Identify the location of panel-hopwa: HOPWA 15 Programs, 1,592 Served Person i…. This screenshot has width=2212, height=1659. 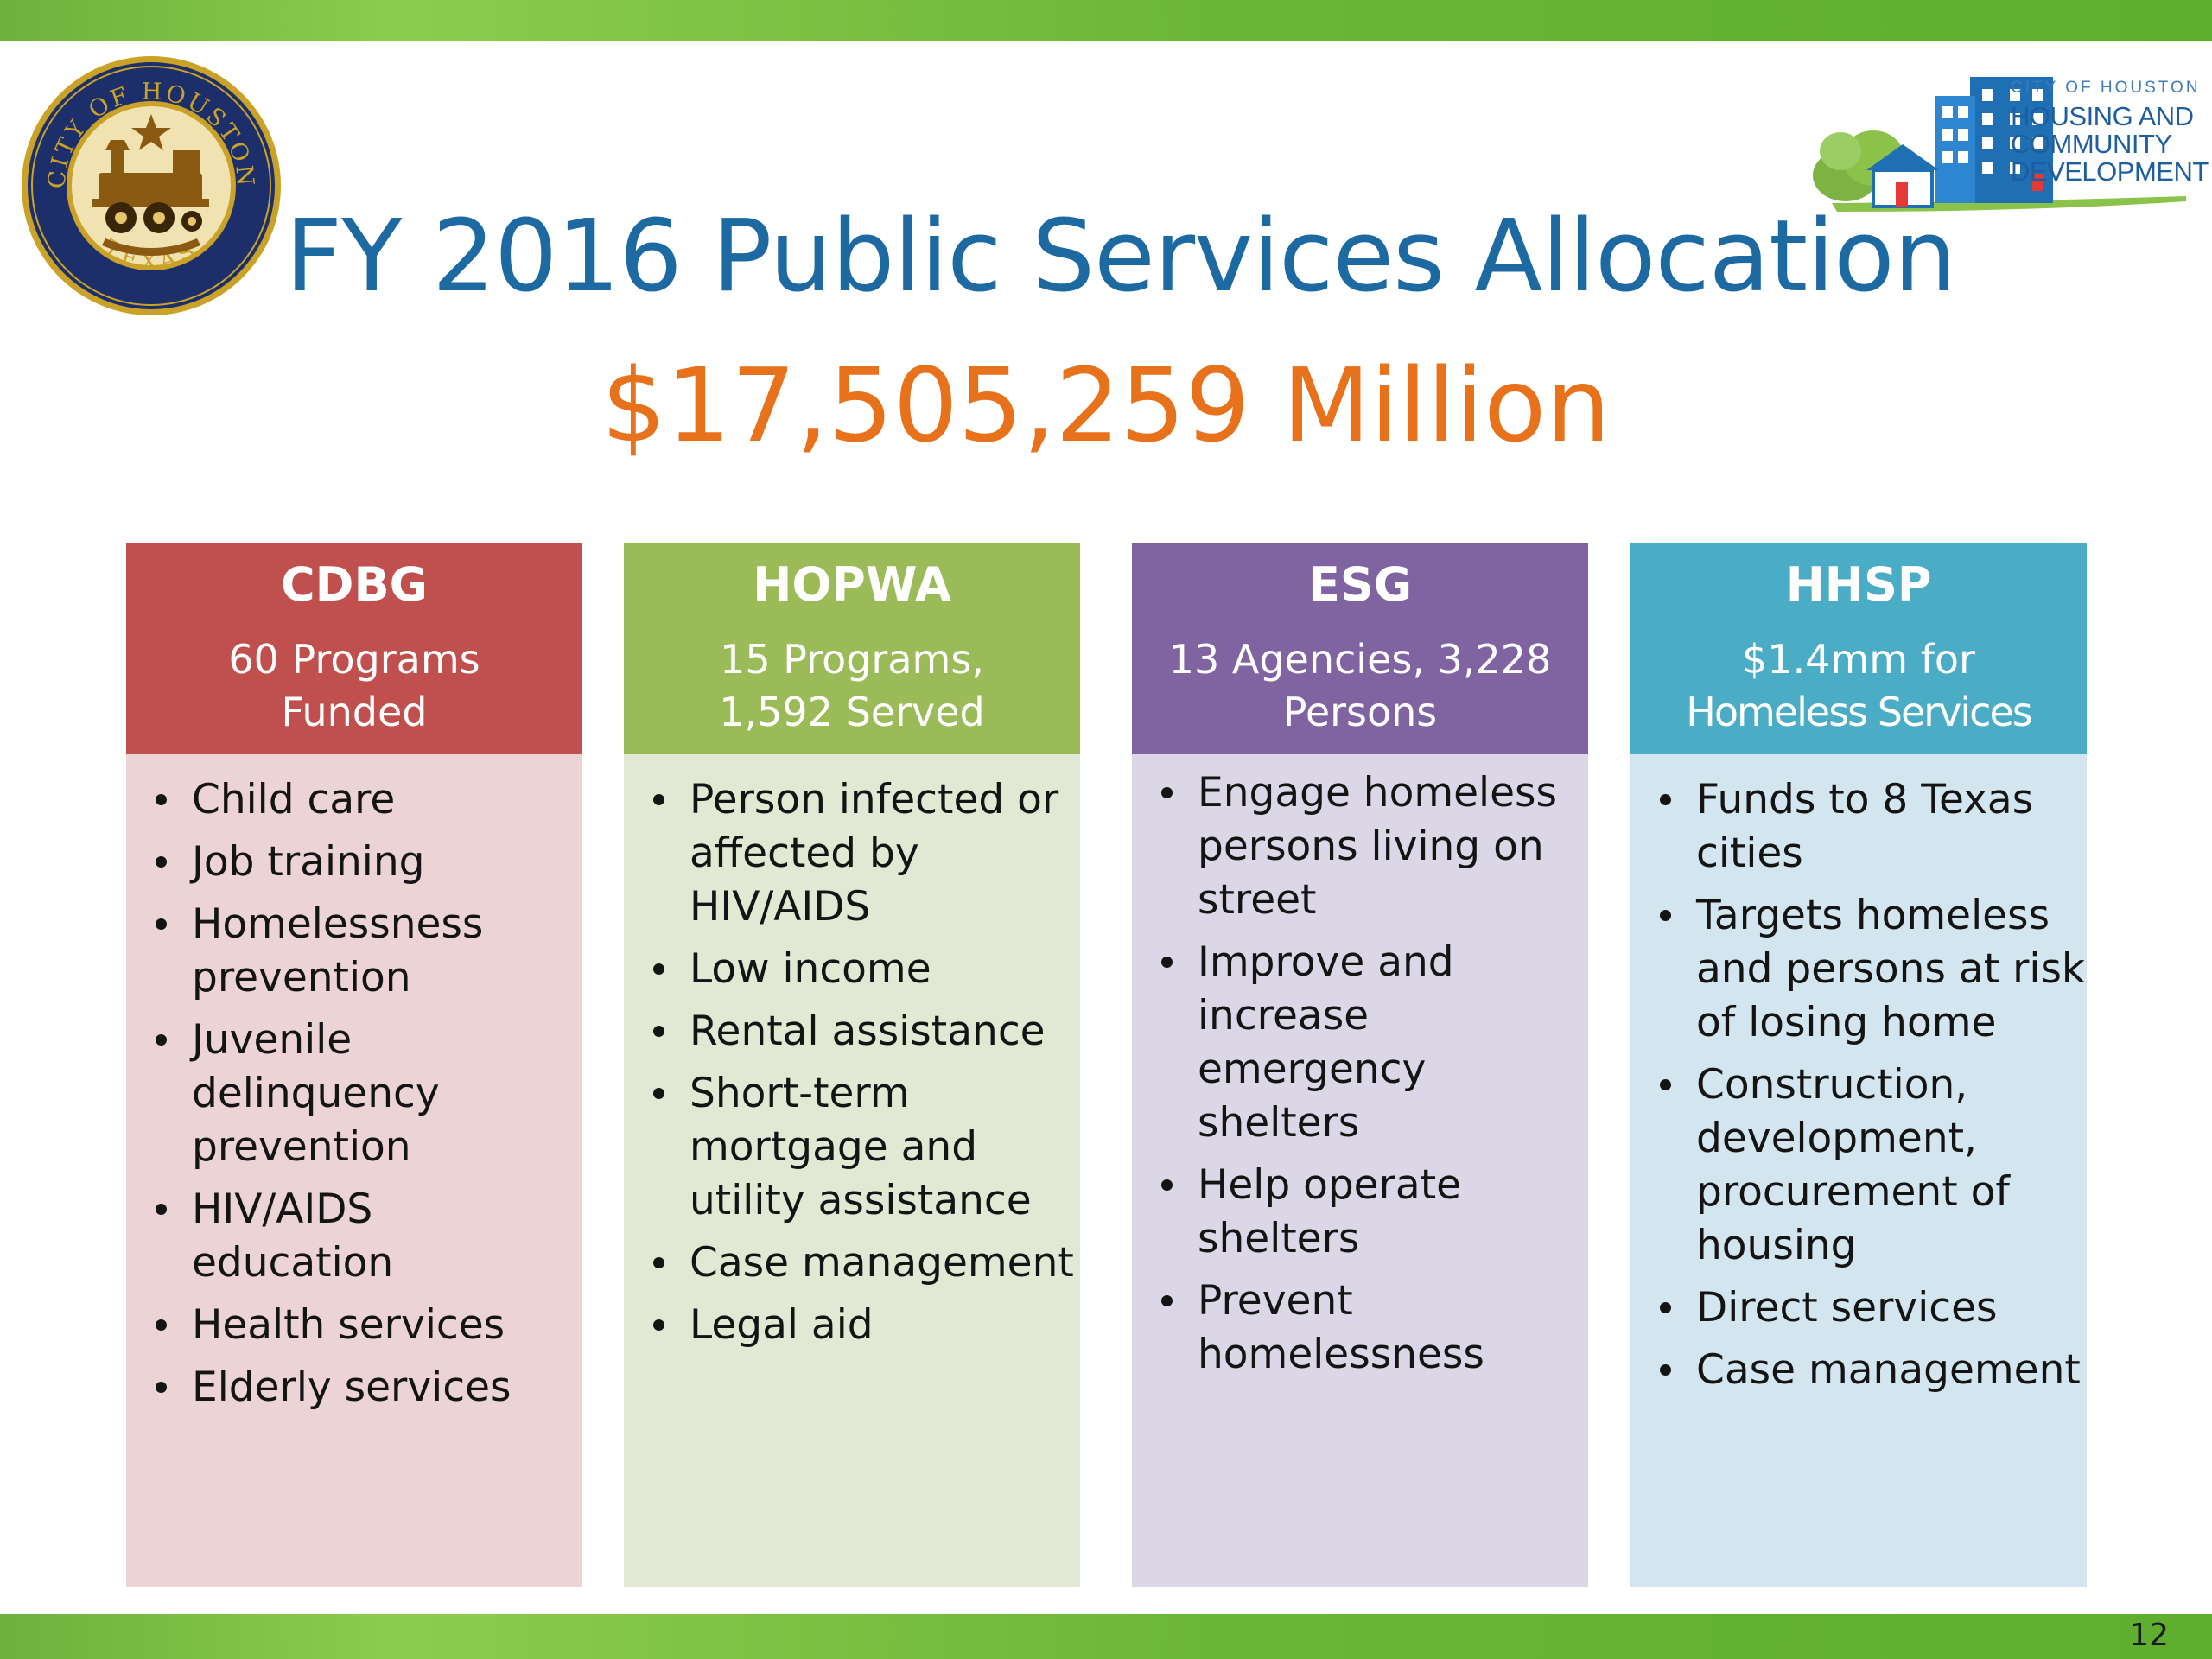
(852, 1065).